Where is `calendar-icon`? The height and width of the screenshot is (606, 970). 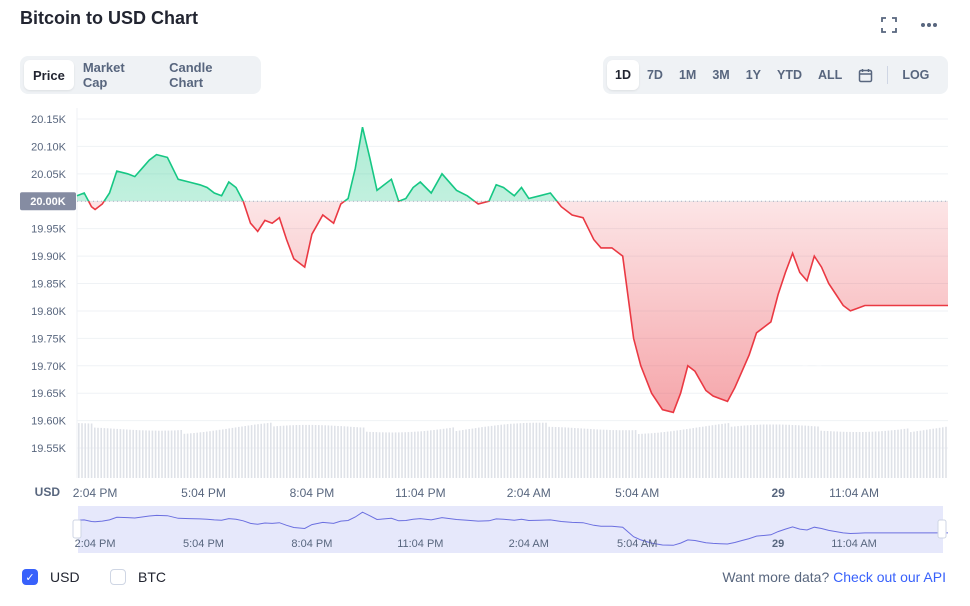 calendar-icon is located at coordinates (865, 75).